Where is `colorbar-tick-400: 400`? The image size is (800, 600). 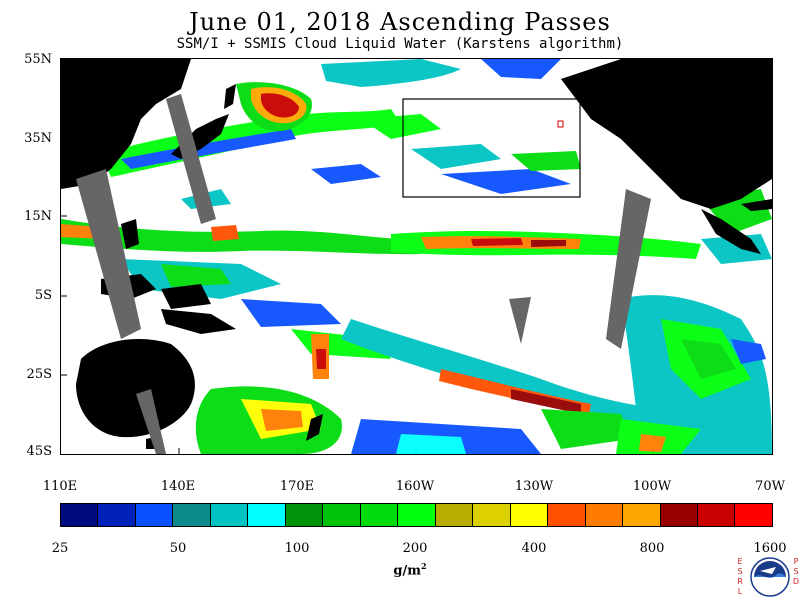 colorbar-tick-400: 400 is located at coordinates (534, 548).